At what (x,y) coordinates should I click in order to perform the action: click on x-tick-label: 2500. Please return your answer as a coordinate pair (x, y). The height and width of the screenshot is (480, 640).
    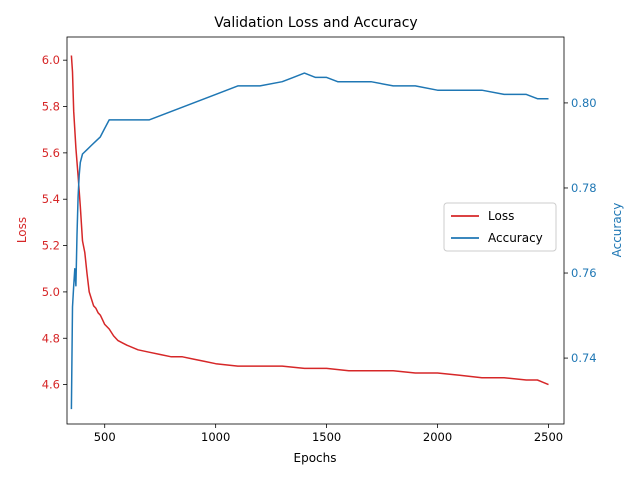
    Looking at the image, I should click on (548, 437).